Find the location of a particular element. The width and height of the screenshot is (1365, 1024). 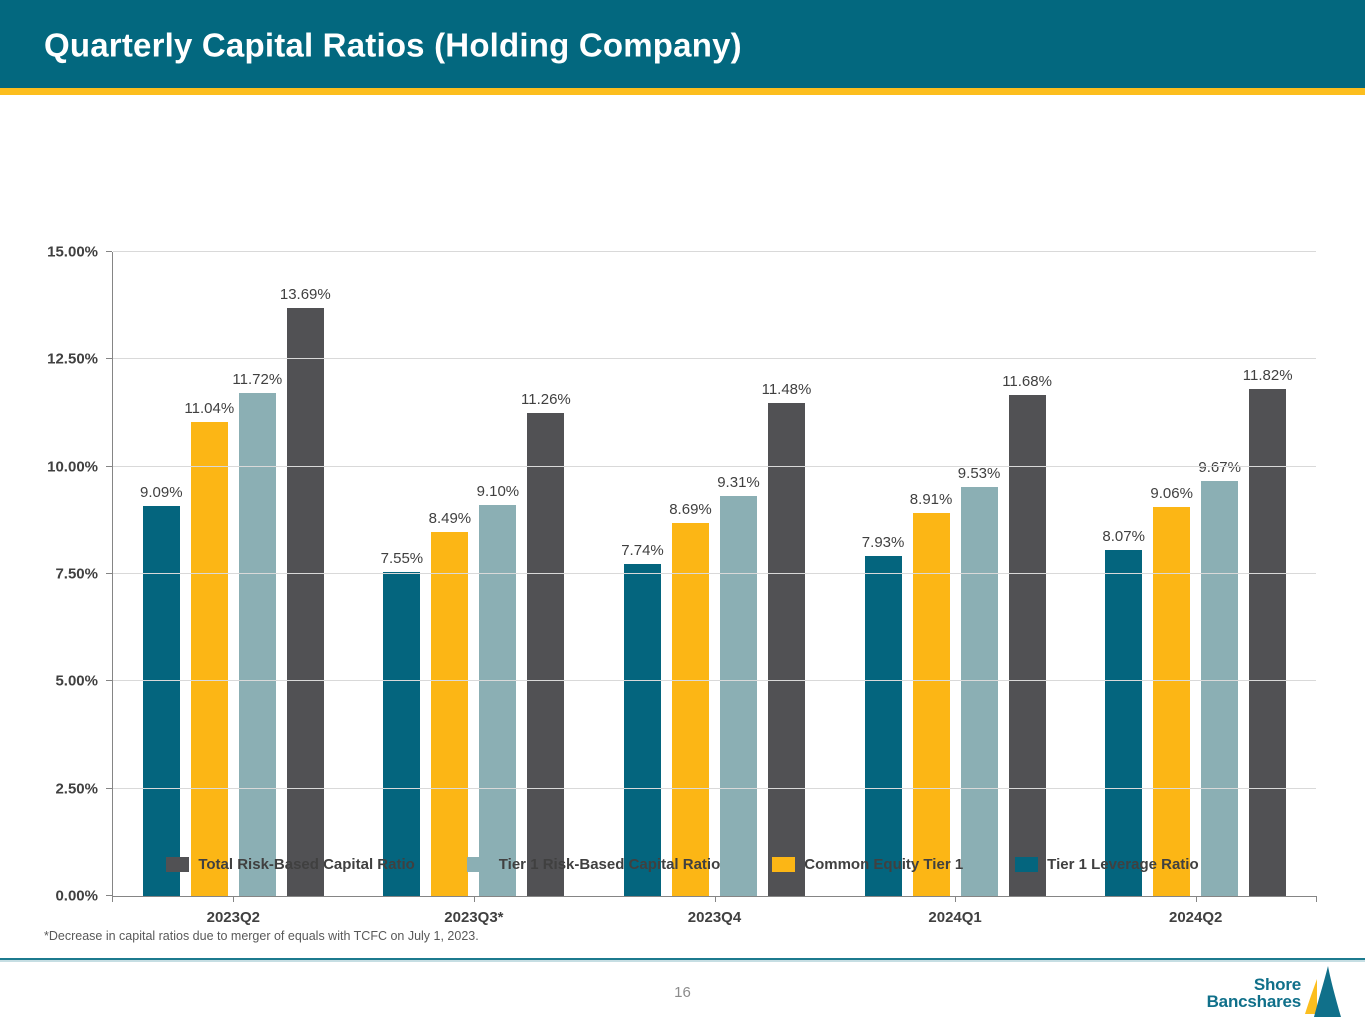

bar-value-label: 11.82% is located at coordinates (1267, 375).